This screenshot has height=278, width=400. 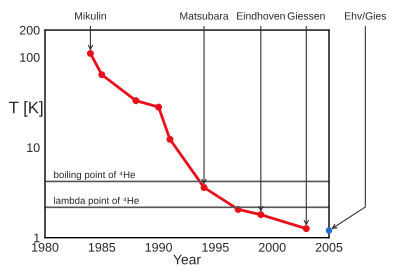 I want to click on x-axis-title: Year, so click(x=187, y=259).